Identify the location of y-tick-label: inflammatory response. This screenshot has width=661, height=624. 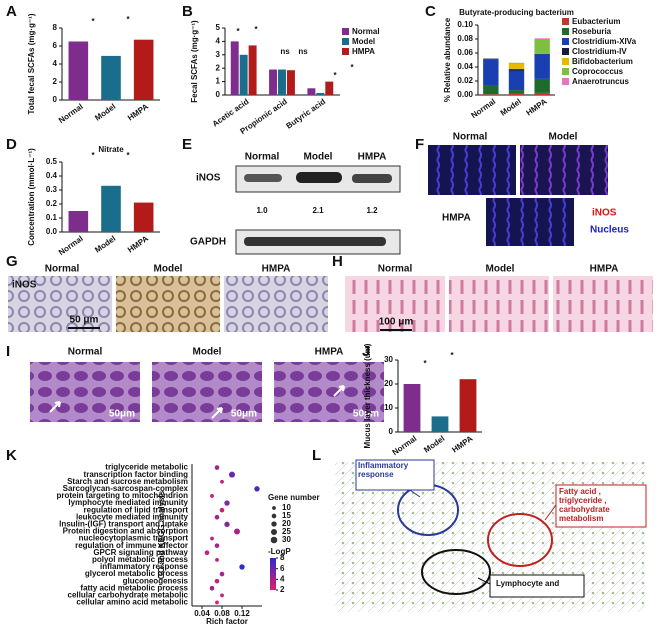
(144, 566).